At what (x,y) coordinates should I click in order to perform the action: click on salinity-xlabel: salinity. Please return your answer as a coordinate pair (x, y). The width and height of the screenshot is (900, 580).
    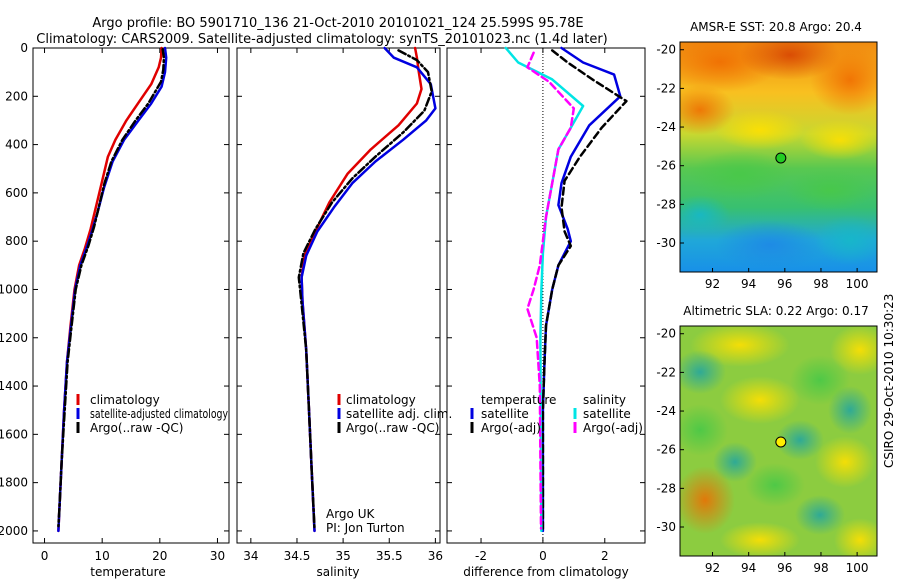
    Looking at the image, I should click on (337, 572).